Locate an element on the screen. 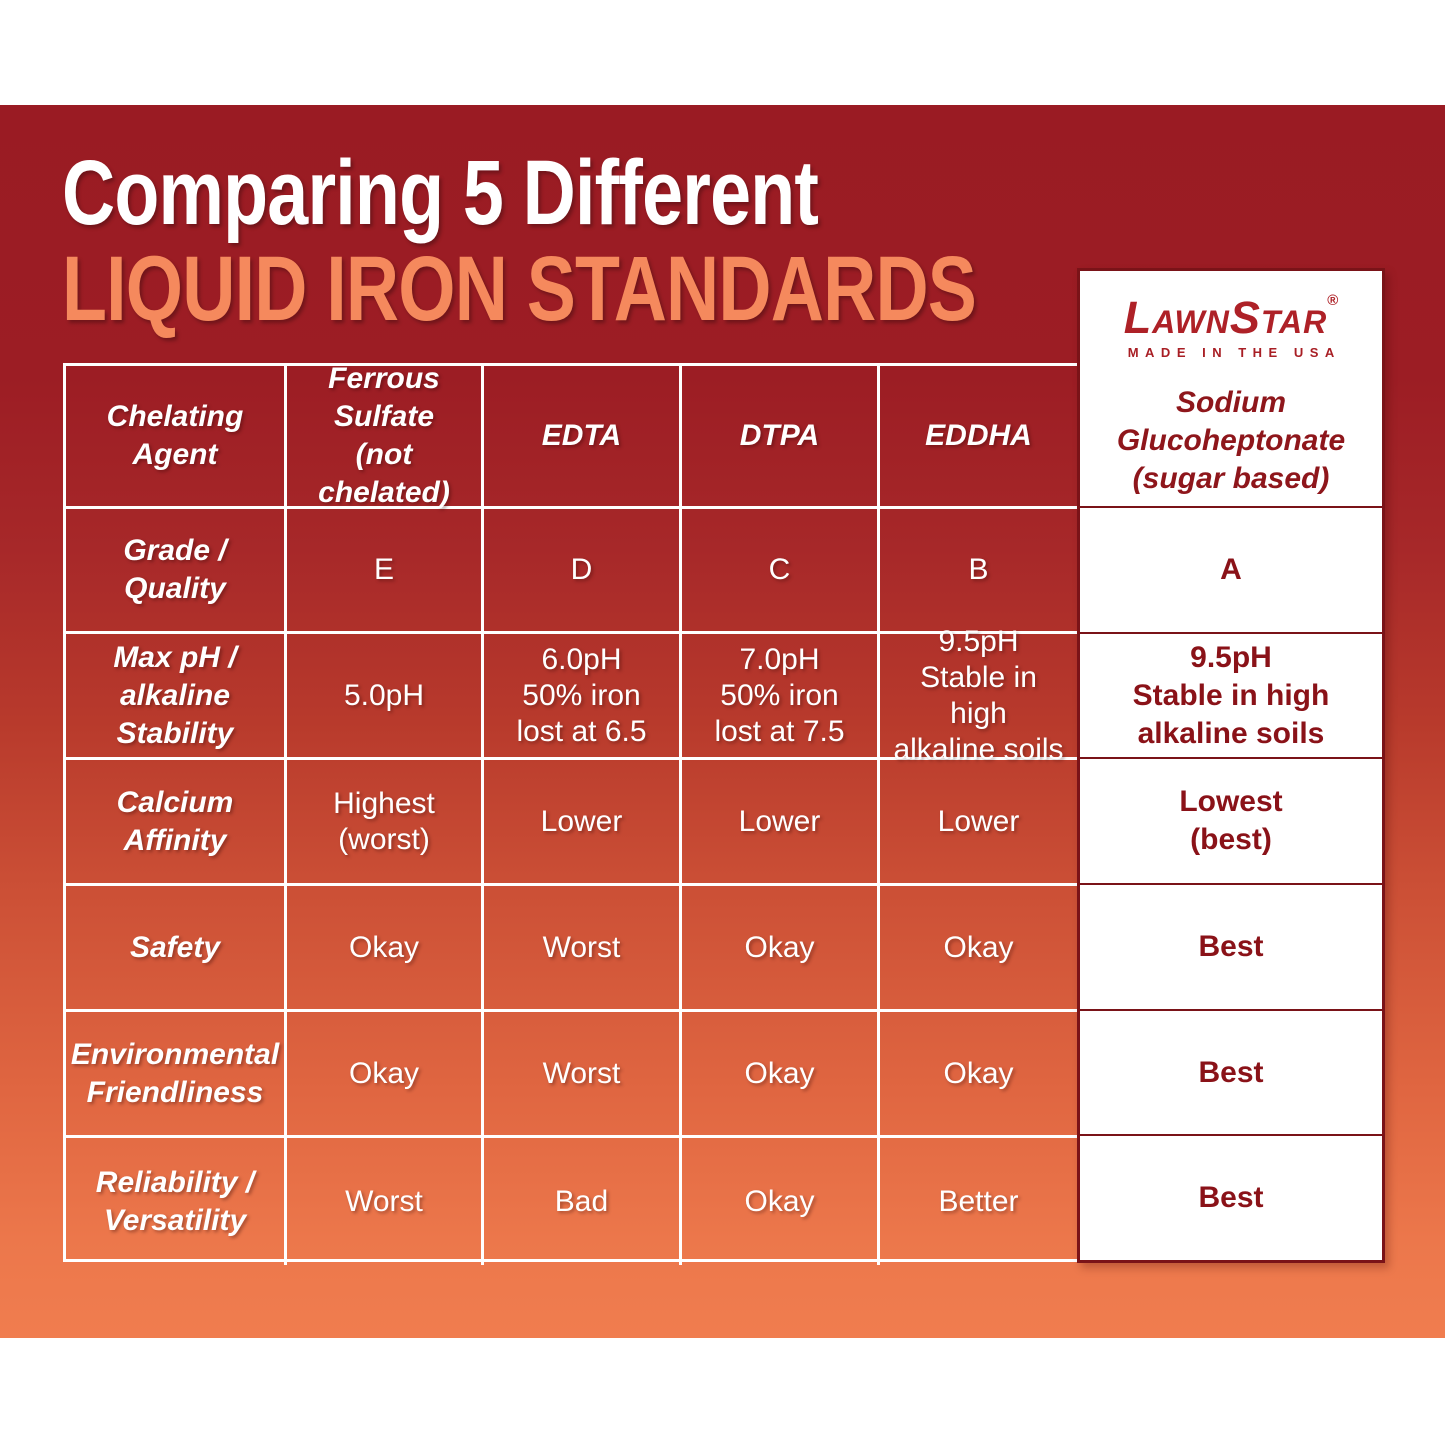 This screenshot has height=1445, width=1445. row-label: Calcium Affinity is located at coordinates (176, 823).